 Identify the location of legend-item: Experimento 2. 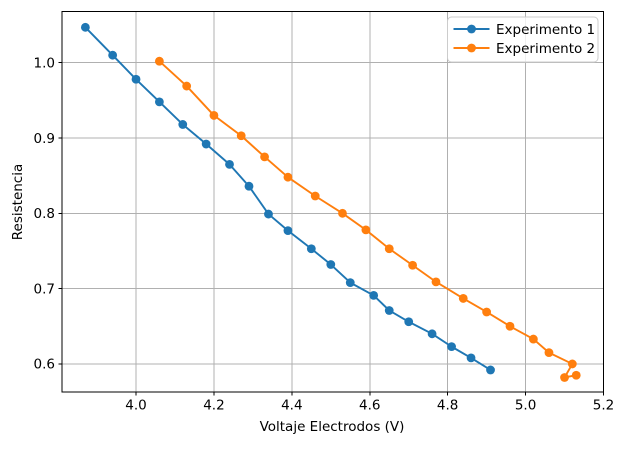
(524, 49).